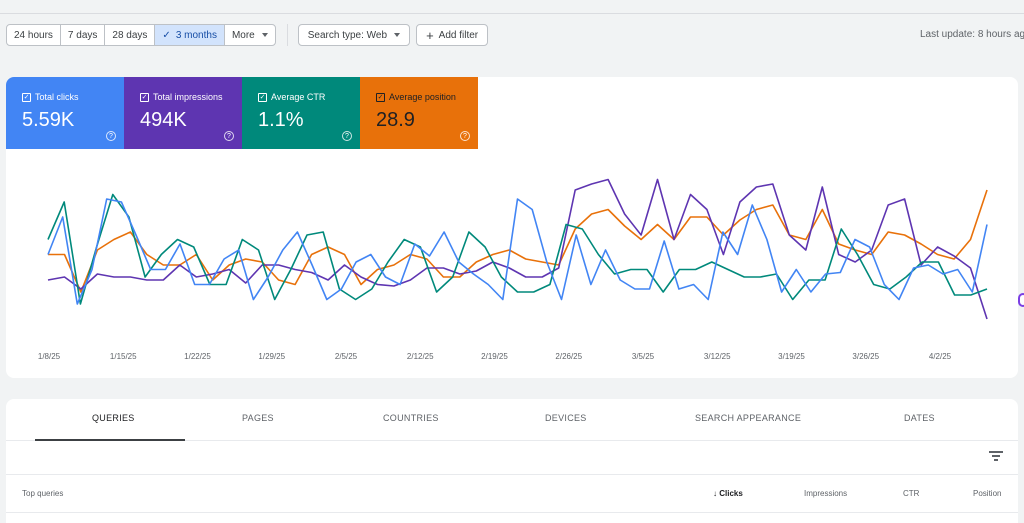 The width and height of the screenshot is (1024, 523). What do you see at coordinates (110, 440) in the screenshot?
I see `active-tab-indicator` at bounding box center [110, 440].